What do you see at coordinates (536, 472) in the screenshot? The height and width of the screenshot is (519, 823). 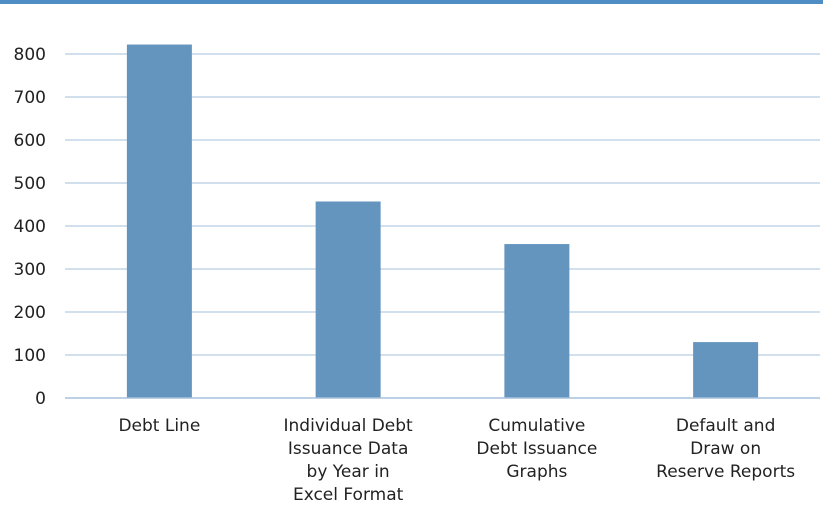 I see `category-label-line: Graphs` at bounding box center [536, 472].